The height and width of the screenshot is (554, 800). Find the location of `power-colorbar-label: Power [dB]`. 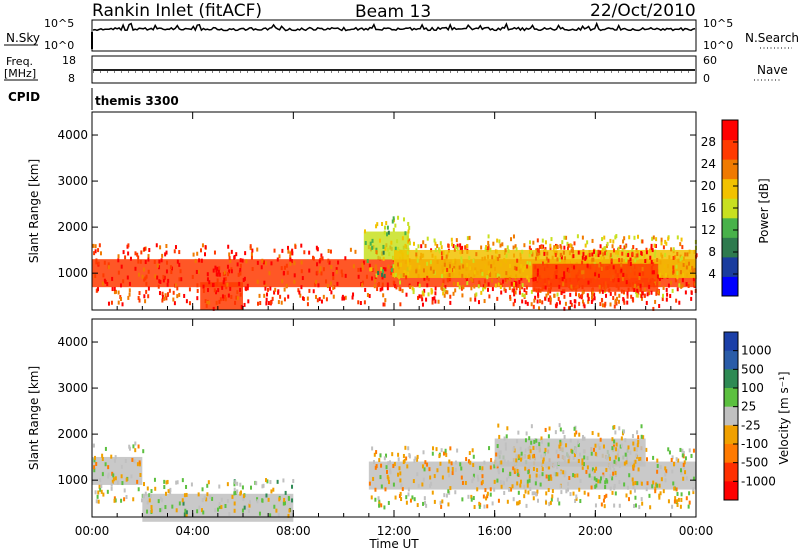

power-colorbar-label: Power [dB] is located at coordinates (764, 210).